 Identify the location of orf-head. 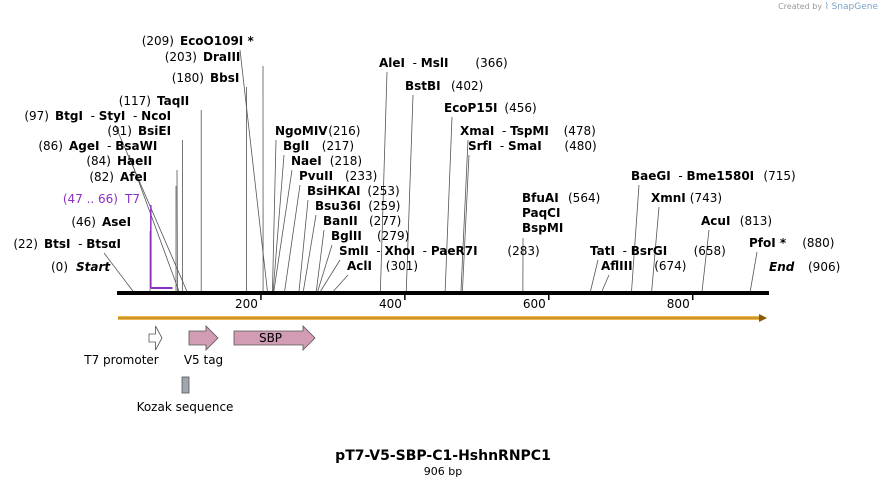
(763, 318).